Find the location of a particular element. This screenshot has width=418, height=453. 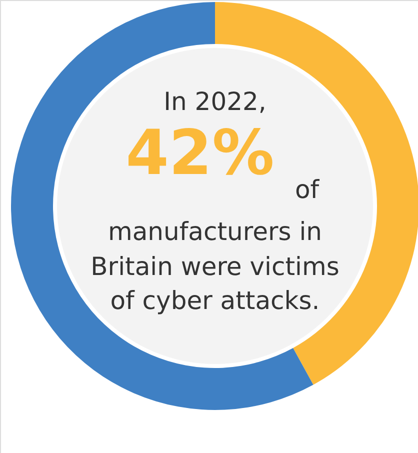

text: manufacturers in is located at coordinates (215, 231).